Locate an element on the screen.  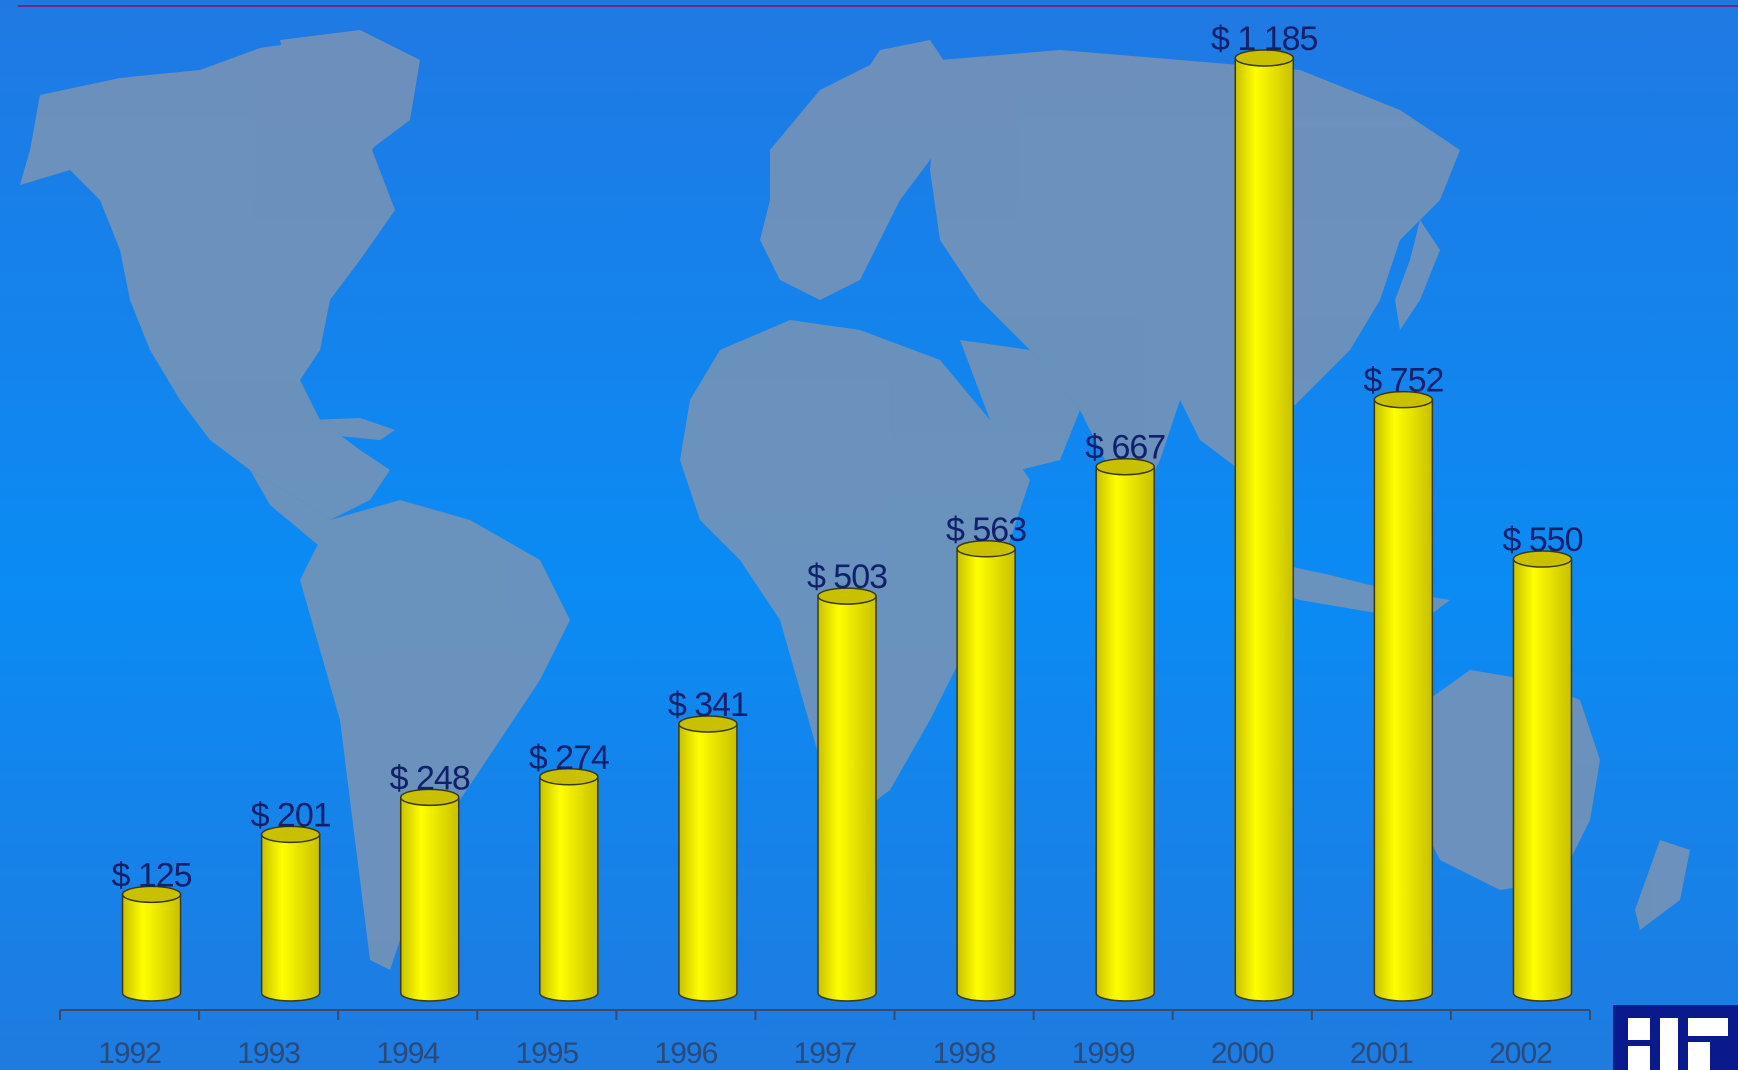
data-label: $ 274 is located at coordinates (569, 758).